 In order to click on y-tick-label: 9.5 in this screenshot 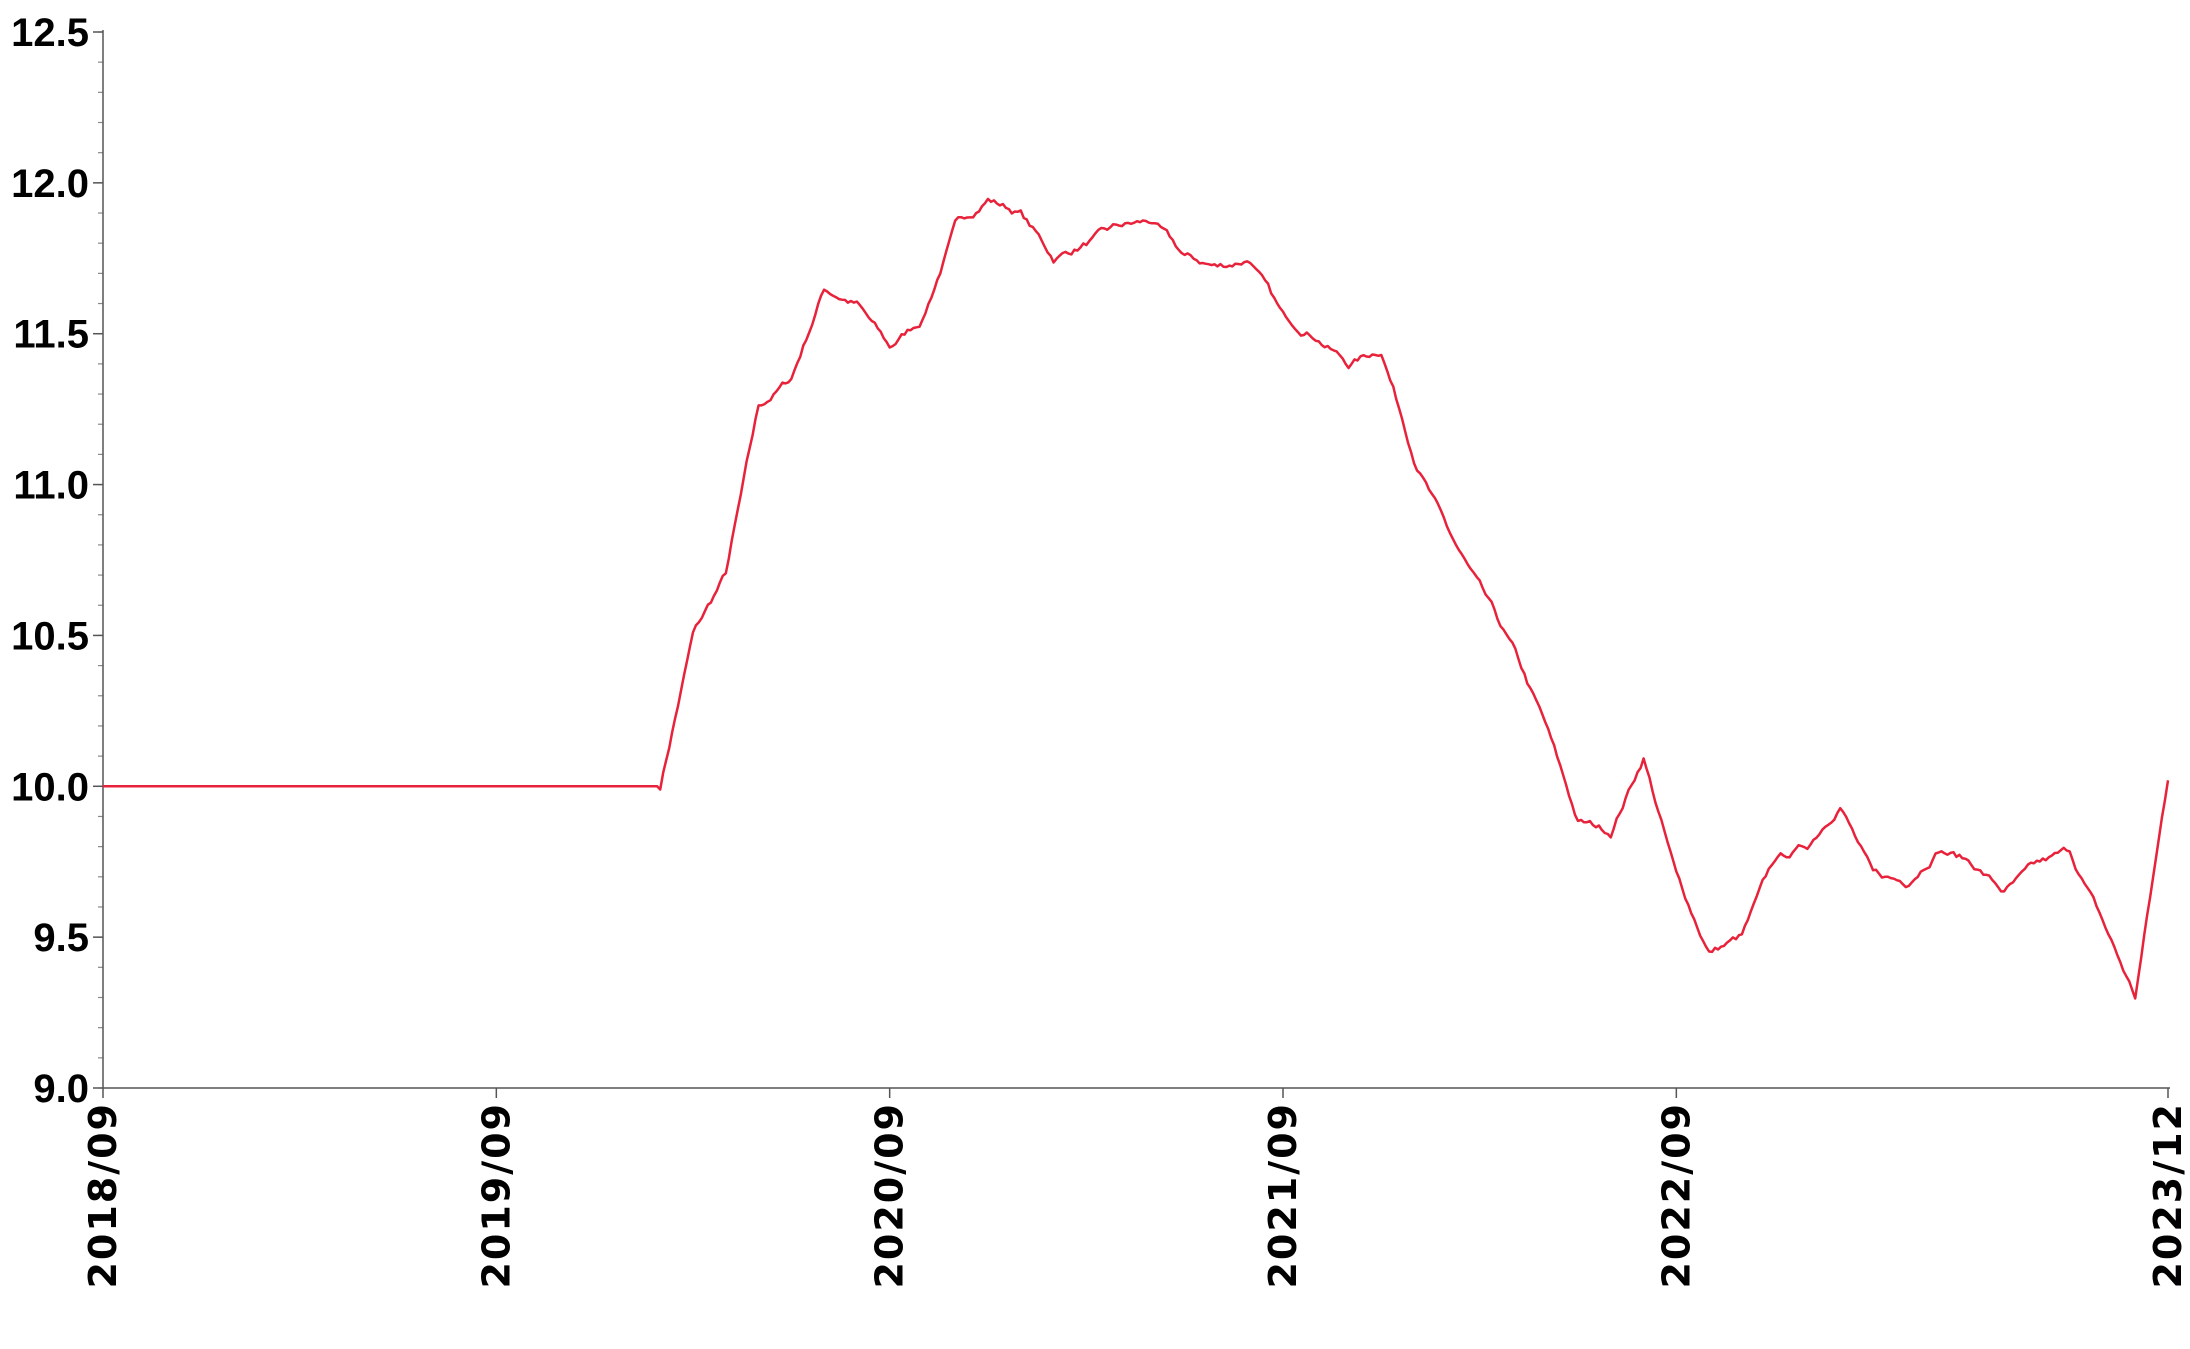, I will do `click(61, 938)`.